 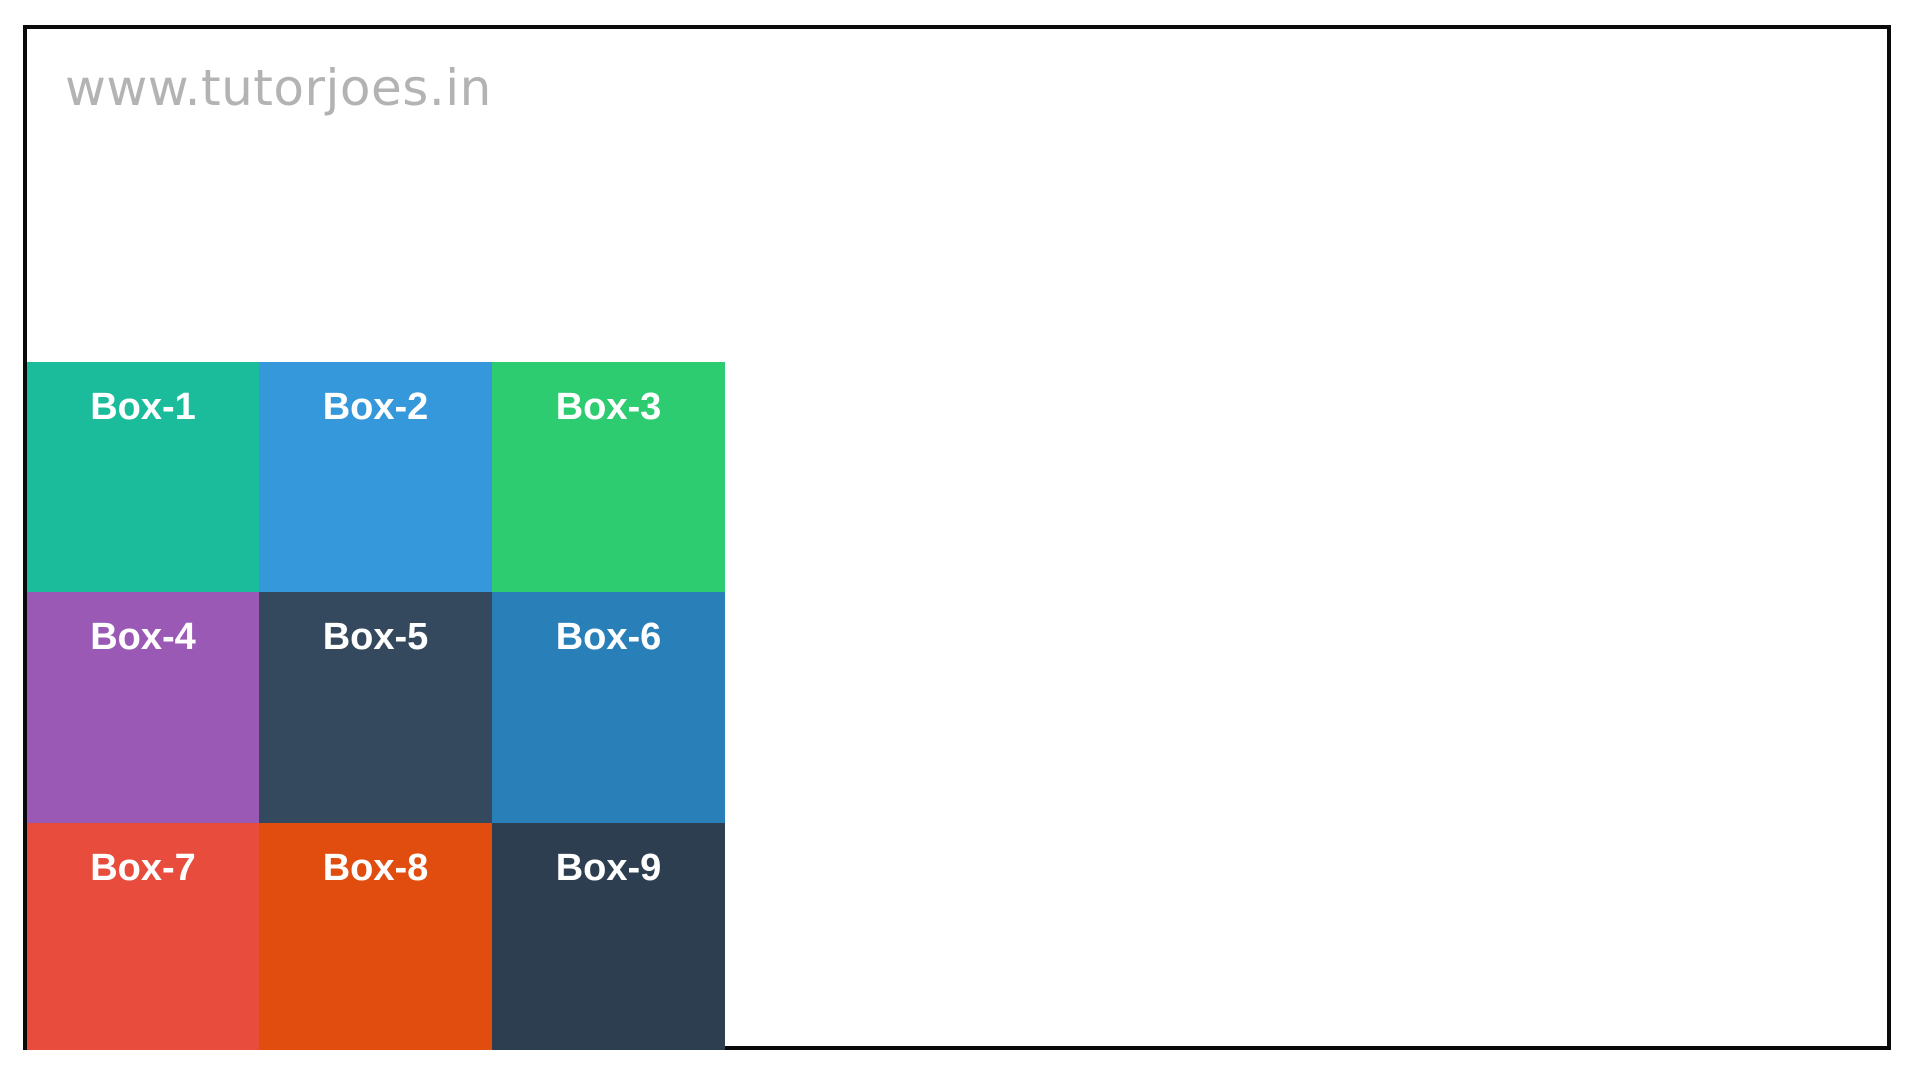 What do you see at coordinates (608, 868) in the screenshot?
I see `box-label: Box-9` at bounding box center [608, 868].